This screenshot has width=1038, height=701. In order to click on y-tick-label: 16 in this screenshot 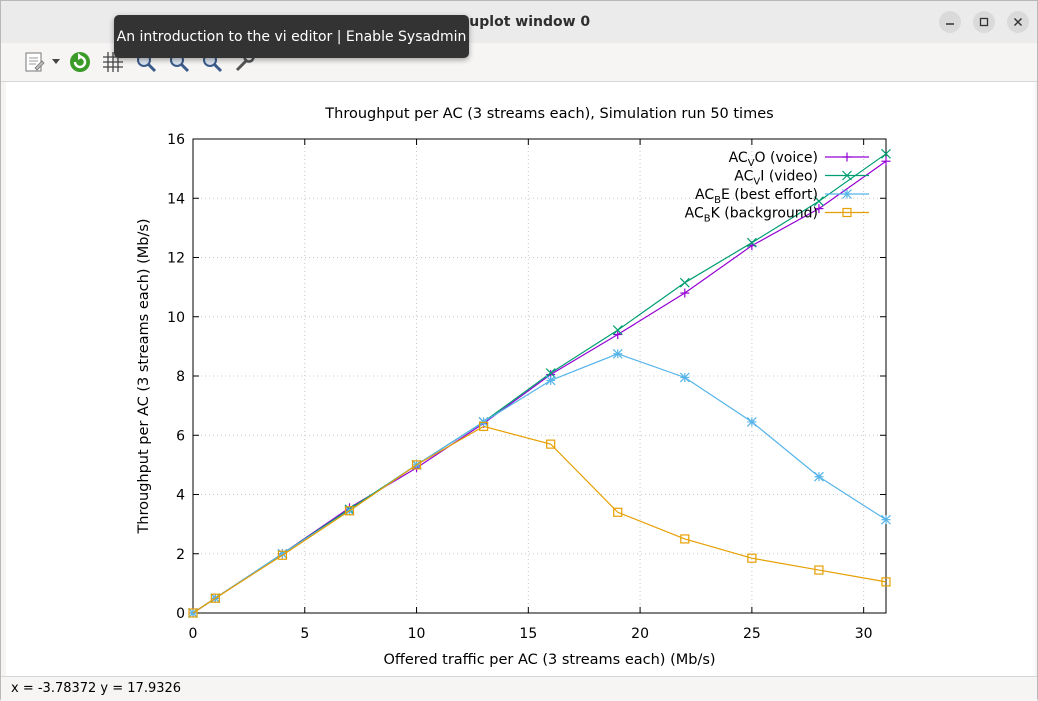, I will do `click(176, 140)`.